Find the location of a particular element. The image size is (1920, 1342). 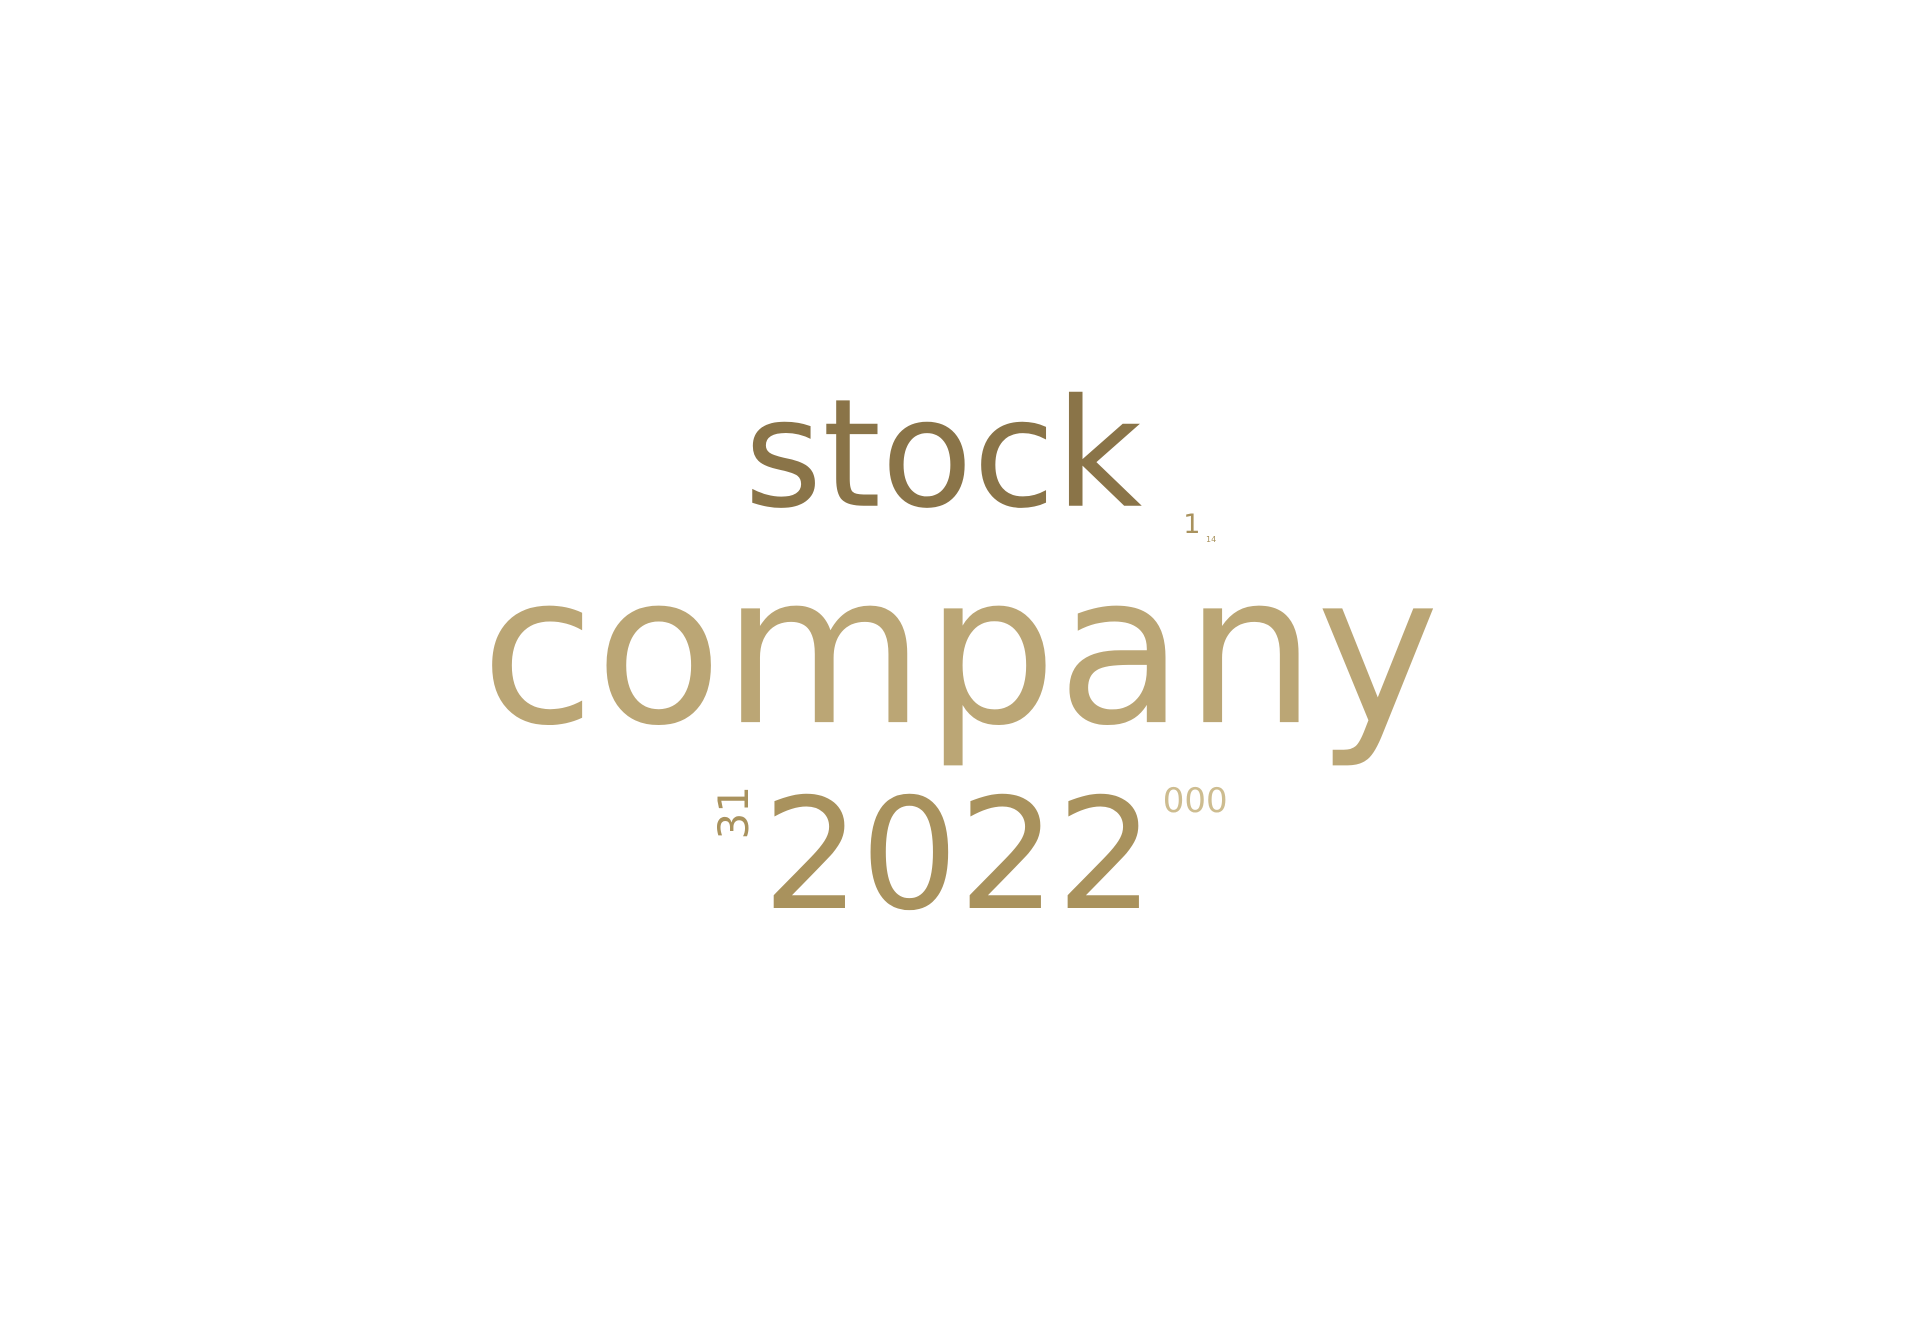

word-1: 2022 is located at coordinates (958, 855).